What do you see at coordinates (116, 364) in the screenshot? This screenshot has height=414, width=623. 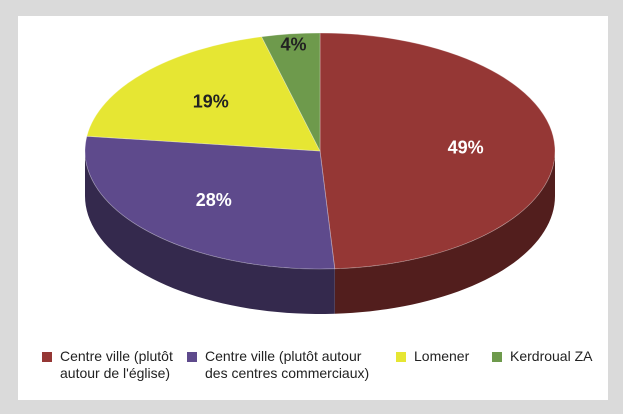 I see `legend-label: Centre ville (plutôt autour de l'église)` at bounding box center [116, 364].